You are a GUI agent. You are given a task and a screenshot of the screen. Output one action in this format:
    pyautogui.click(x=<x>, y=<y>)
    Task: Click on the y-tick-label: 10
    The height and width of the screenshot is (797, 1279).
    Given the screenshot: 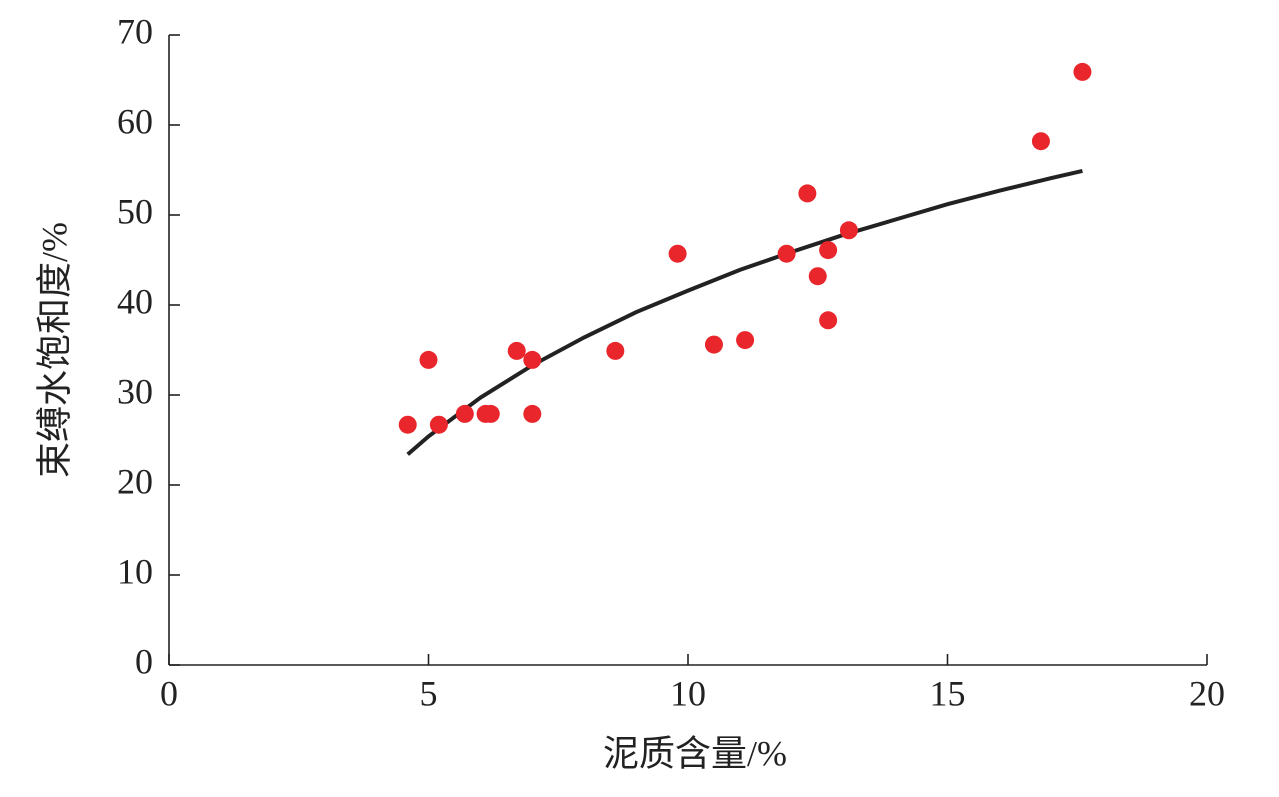 What is the action you would take?
    pyautogui.click(x=135, y=571)
    